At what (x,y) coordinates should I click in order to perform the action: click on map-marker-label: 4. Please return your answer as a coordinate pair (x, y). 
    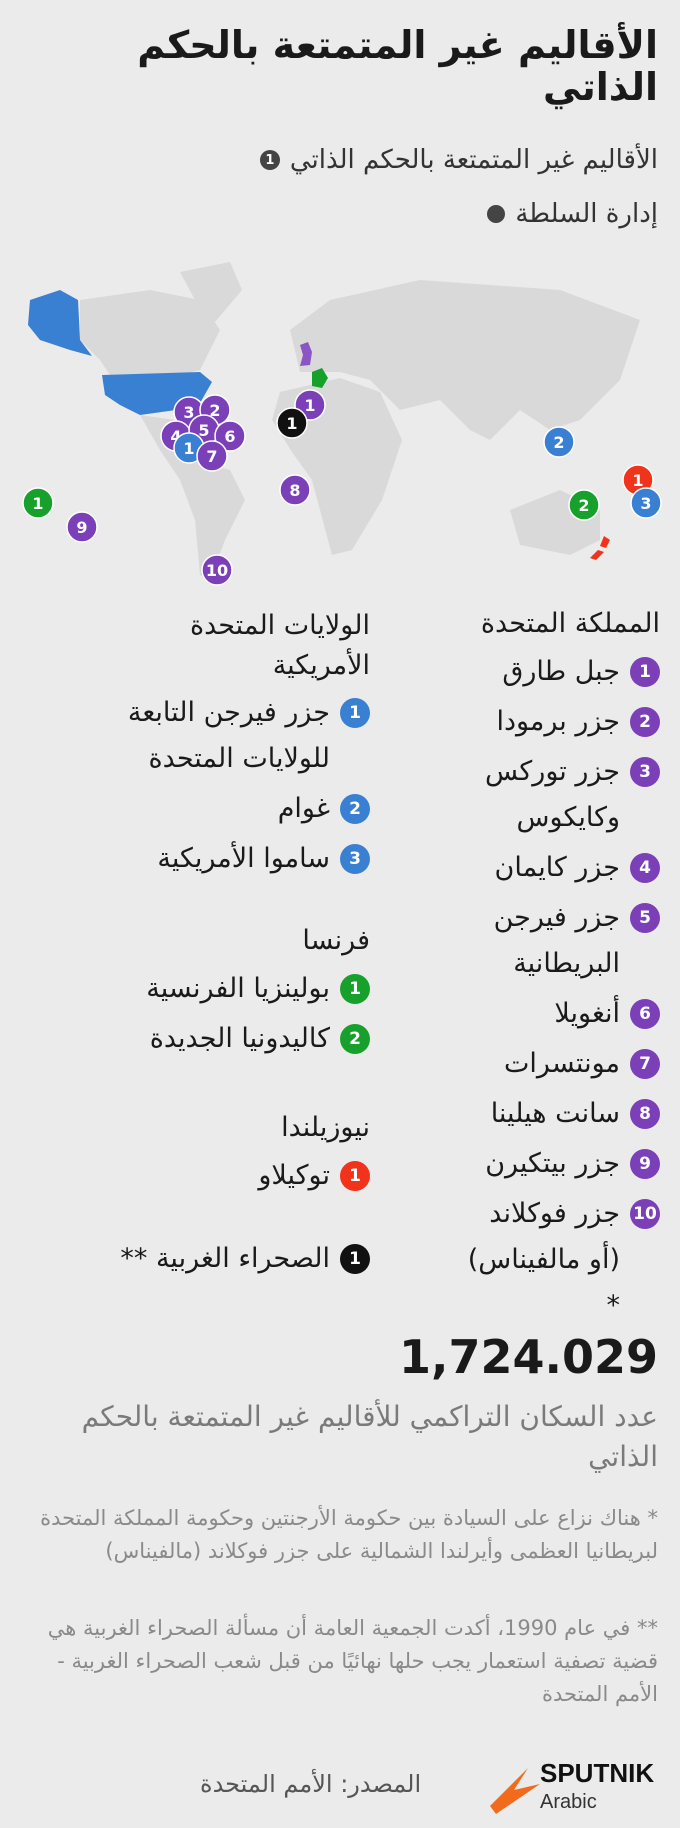
    Looking at the image, I should click on (175, 436).